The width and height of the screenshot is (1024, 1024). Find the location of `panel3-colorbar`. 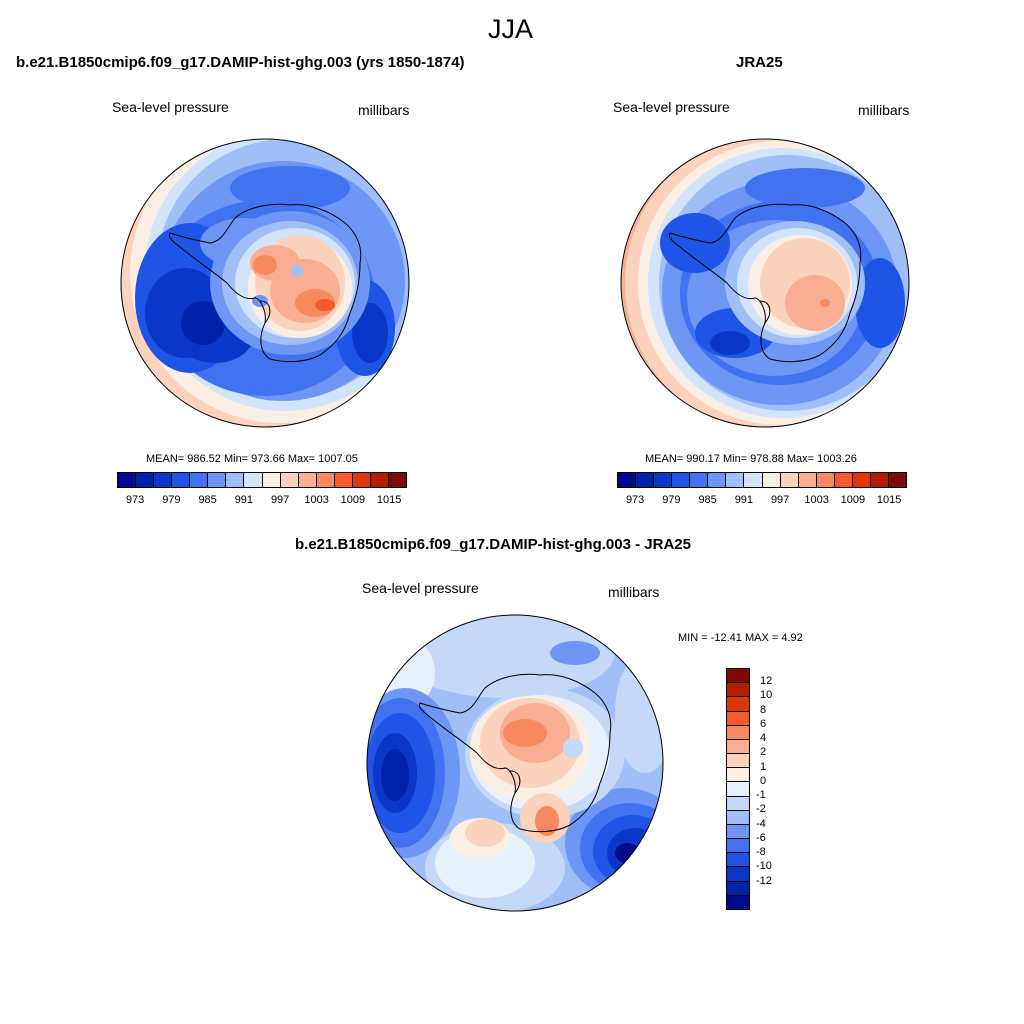

panel3-colorbar is located at coordinates (738, 789).